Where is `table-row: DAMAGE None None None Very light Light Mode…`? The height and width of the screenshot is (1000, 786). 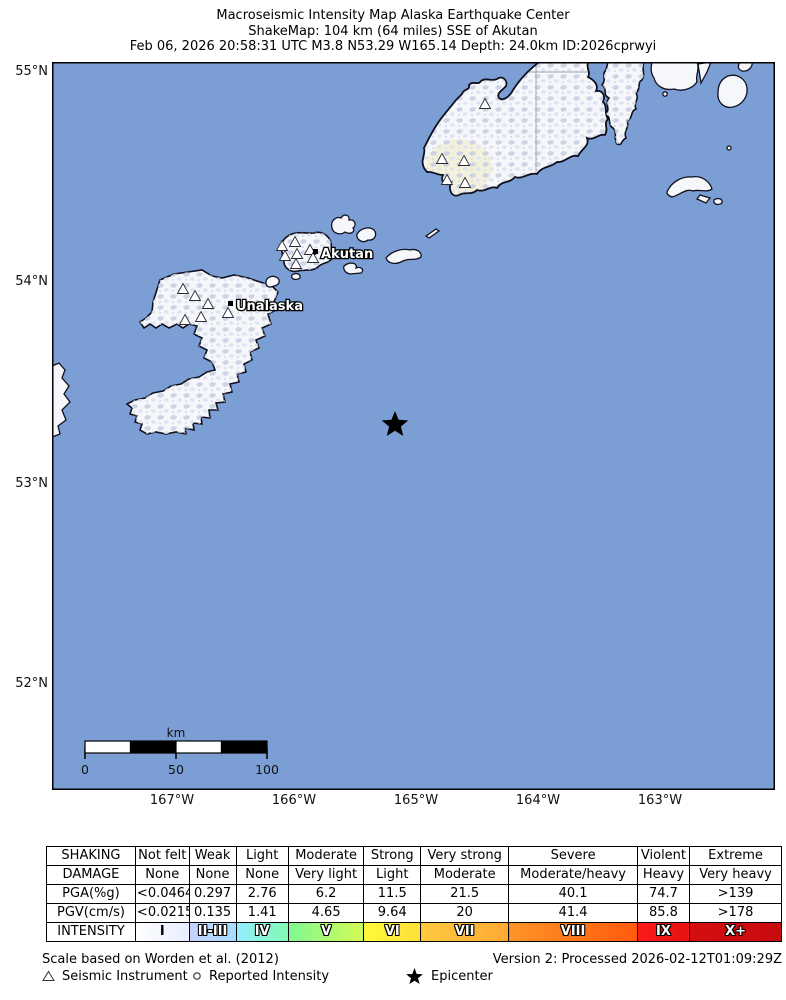 table-row: DAMAGE None None None Very light Light Mode… is located at coordinates (414, 875).